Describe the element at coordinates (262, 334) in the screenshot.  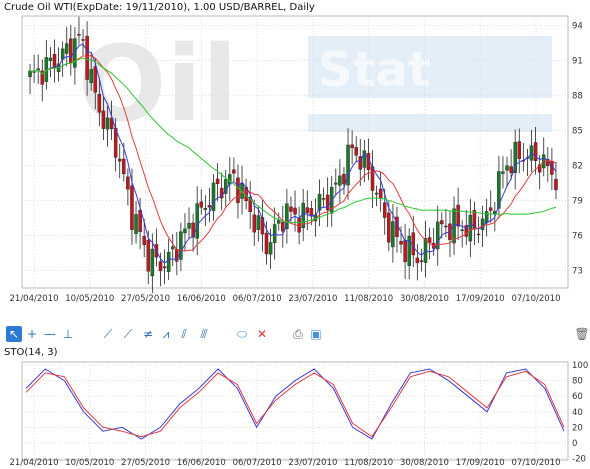
I see `delete-icon: ✕` at that location.